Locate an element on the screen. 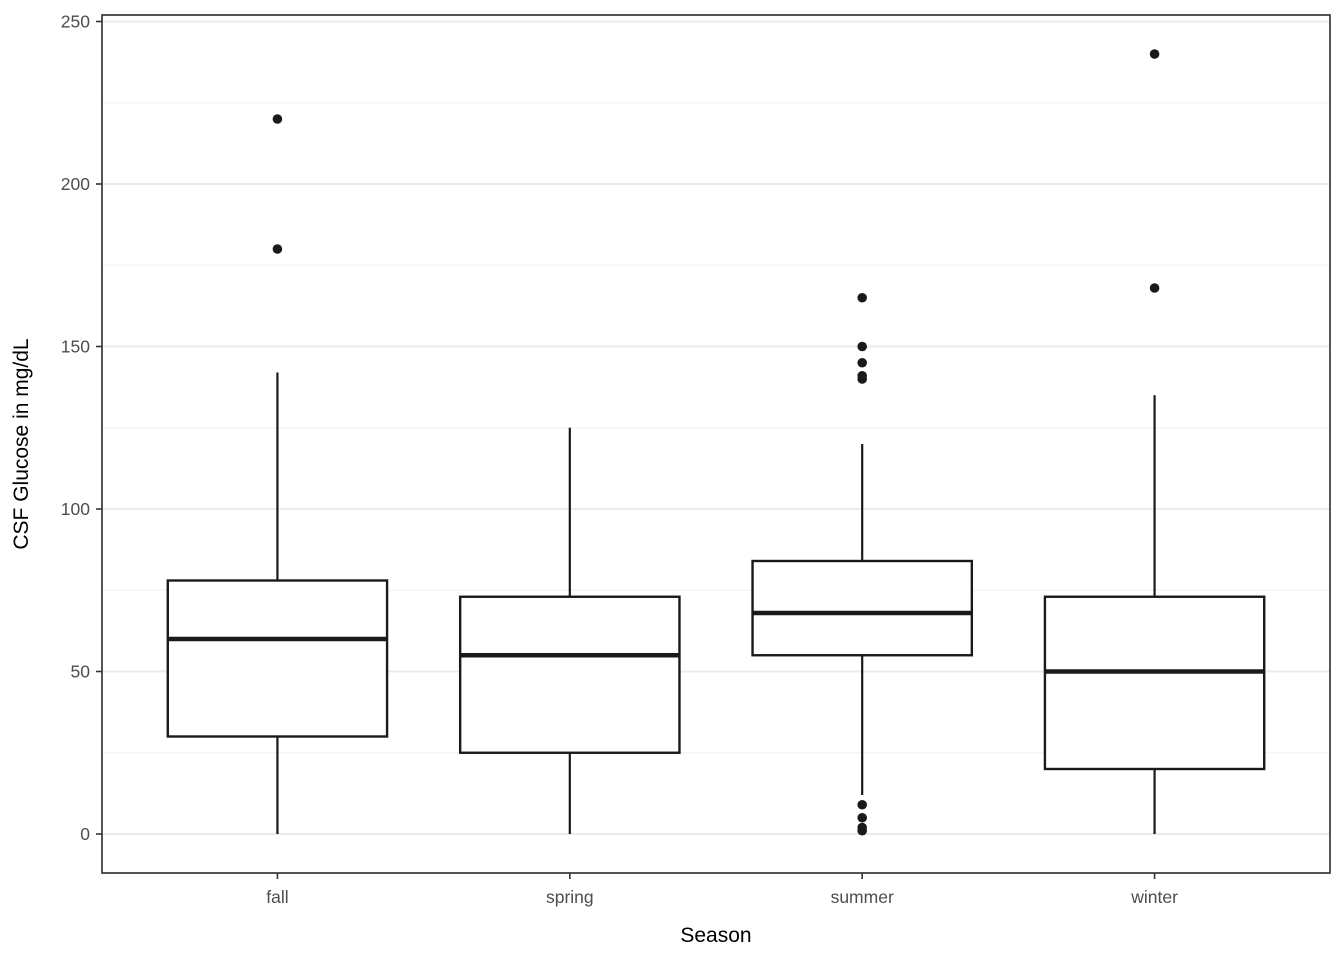  y-tick-label: 150 is located at coordinates (75, 347).